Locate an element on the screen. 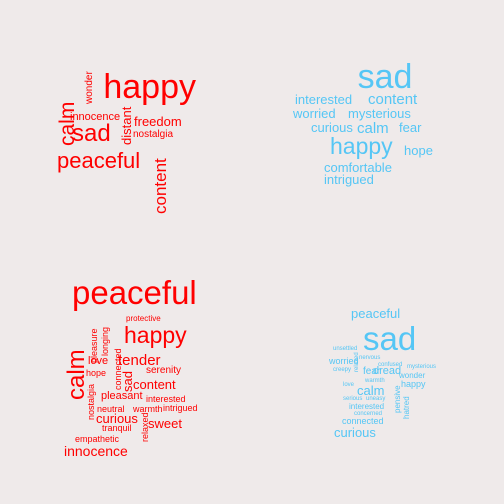  word-dread: dread is located at coordinates (387, 371).